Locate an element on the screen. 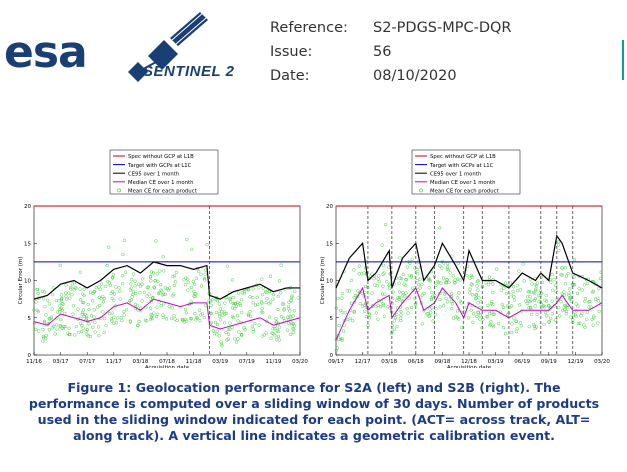 The image size is (627, 472). plot-area is located at coordinates (167, 280).